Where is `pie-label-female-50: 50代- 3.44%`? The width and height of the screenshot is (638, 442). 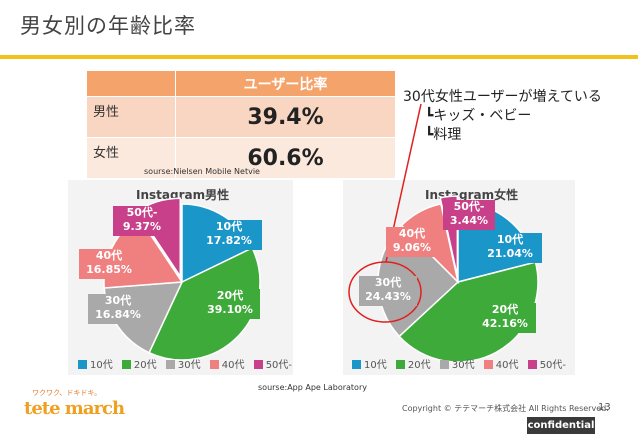
pie-label-female-50: 50代- 3.44% is located at coordinates (469, 215).